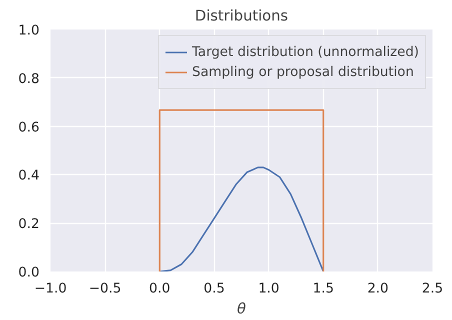 Image resolution: width=452 pixels, height=320 pixels. What do you see at coordinates (29, 79) in the screenshot?
I see `y-tick-label: 0.8` at bounding box center [29, 79].